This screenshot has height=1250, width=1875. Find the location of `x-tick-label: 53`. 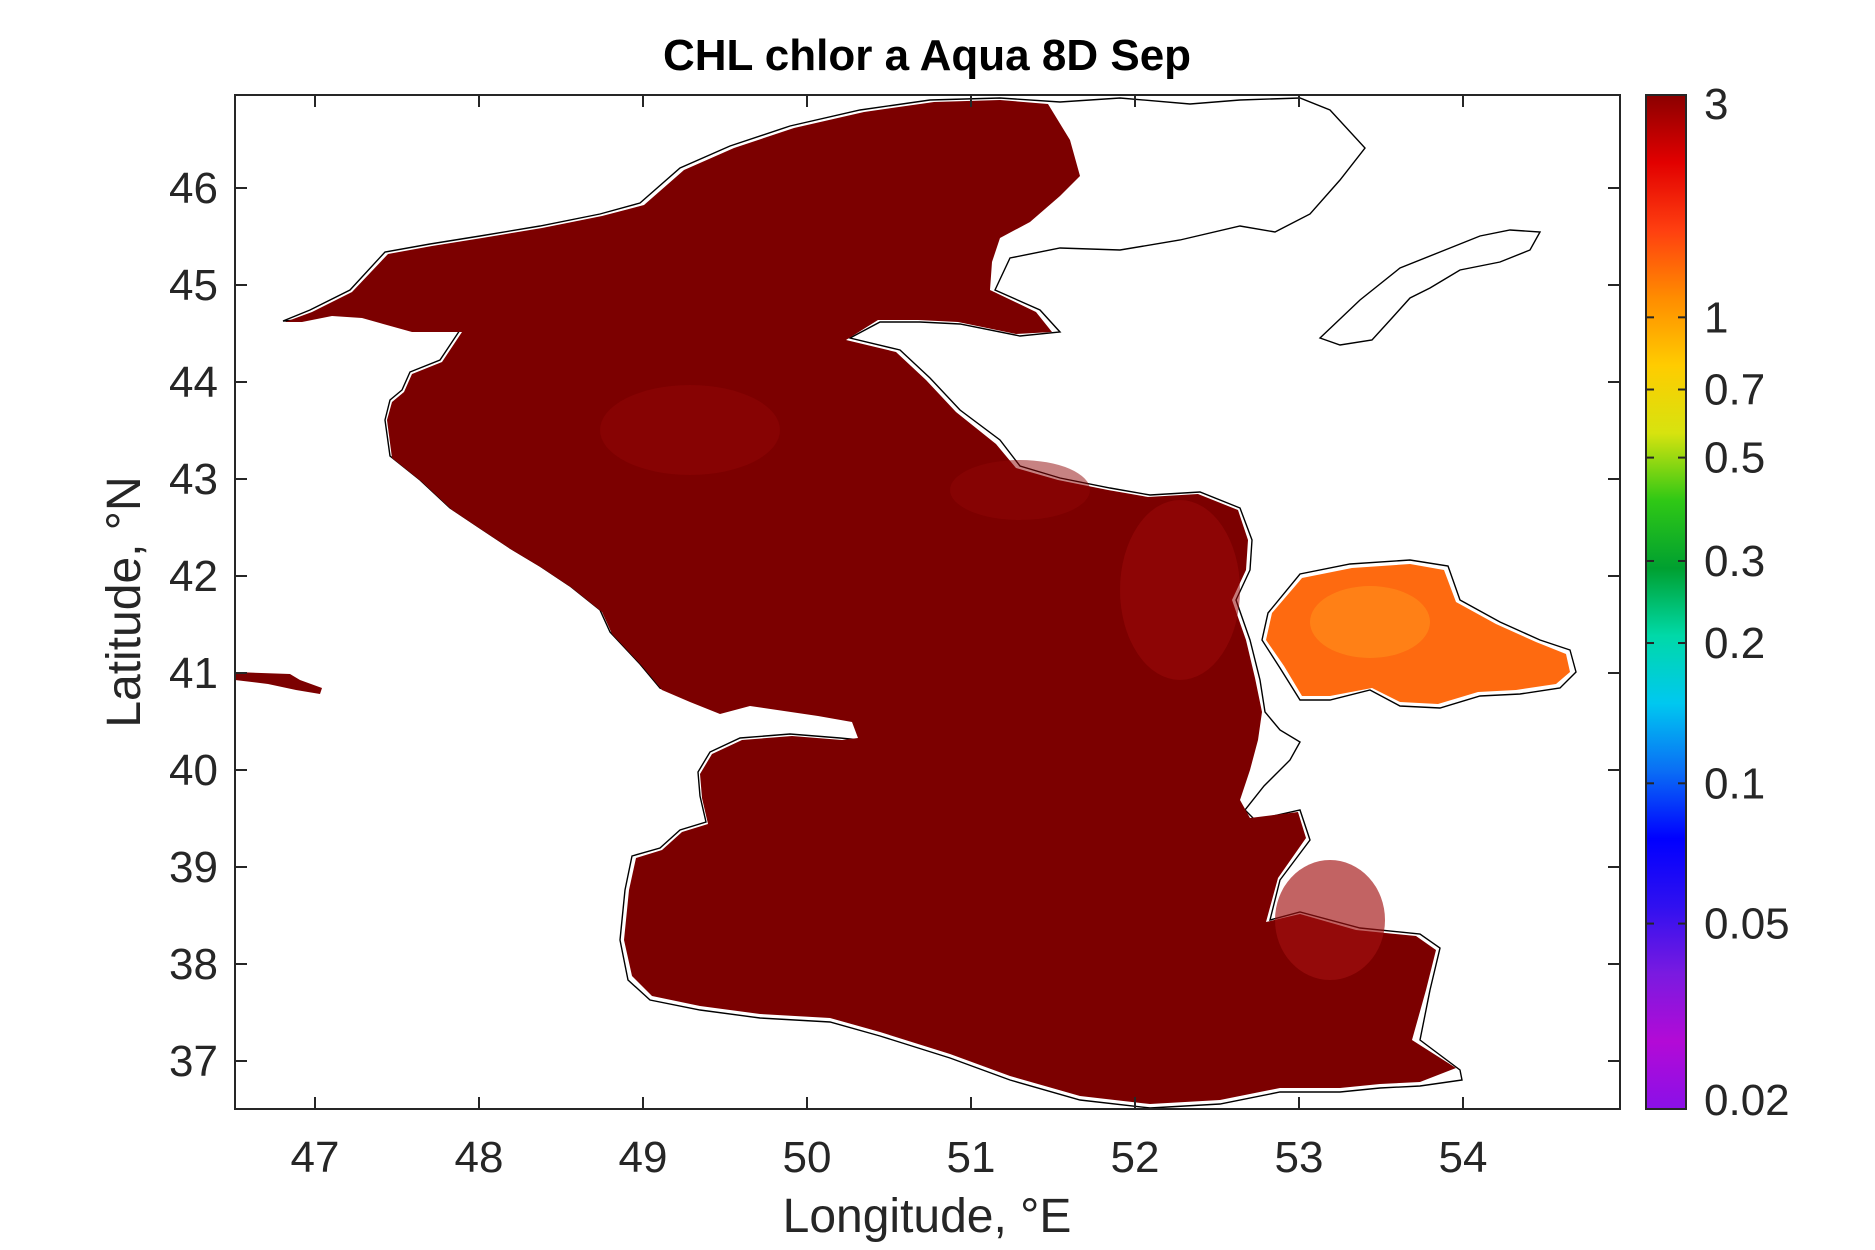

x-tick-label: 53 is located at coordinates (1299, 1157).